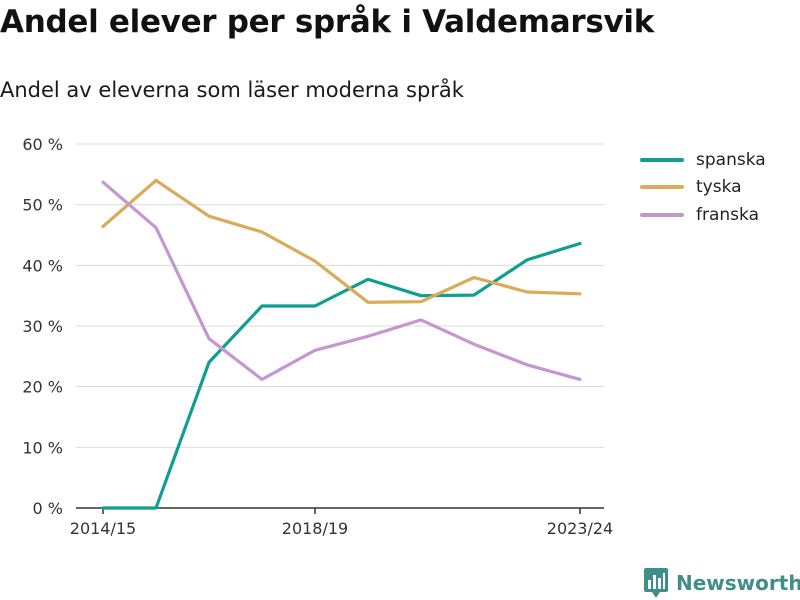 The height and width of the screenshot is (600, 800). I want to click on y-tick-label: 10 %, so click(42, 447).